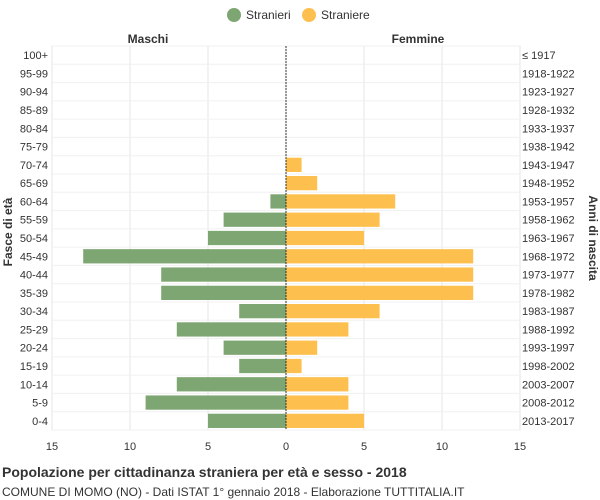 The image size is (600, 500). Describe the element at coordinates (548, 276) in the screenshot. I see `birth-year-label: 1973-1977` at that location.